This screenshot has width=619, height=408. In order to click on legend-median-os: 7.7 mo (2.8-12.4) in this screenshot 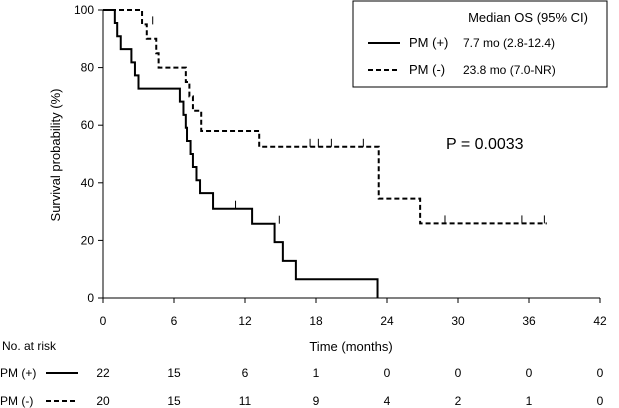, I will do `click(509, 43)`.